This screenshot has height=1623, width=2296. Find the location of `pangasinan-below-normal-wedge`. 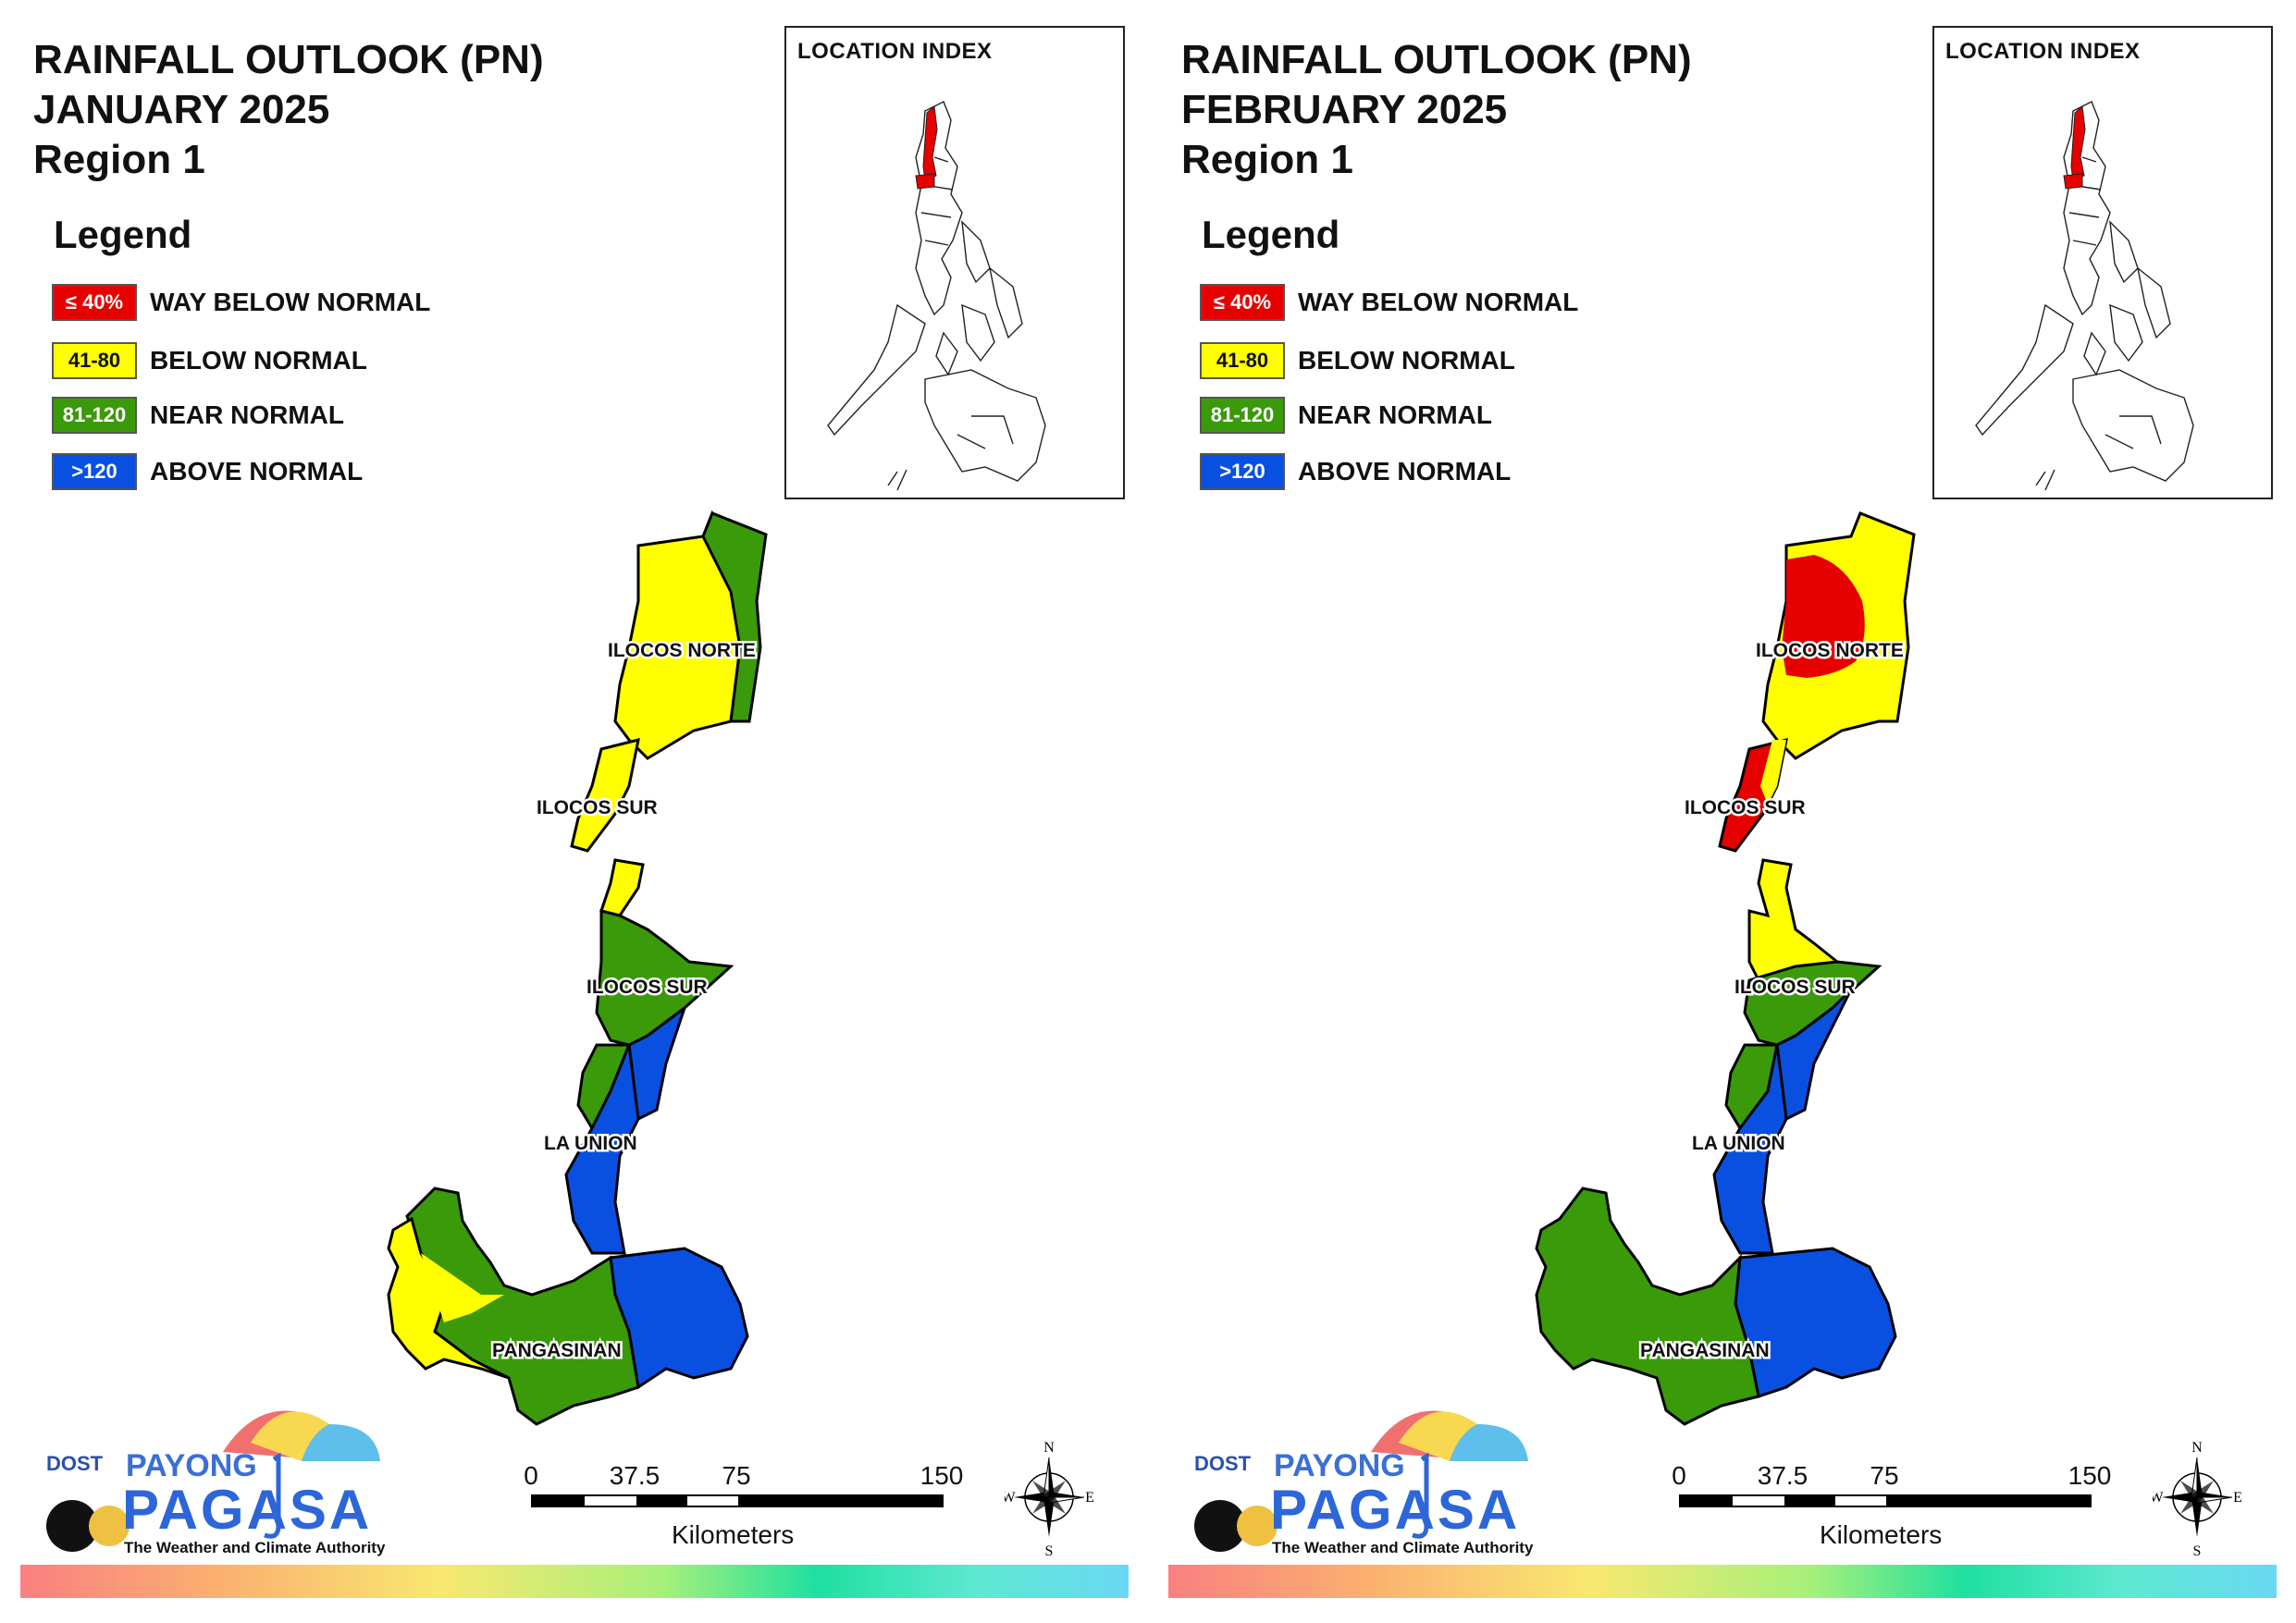

pangasinan-below-normal-wedge is located at coordinates (462, 1287).